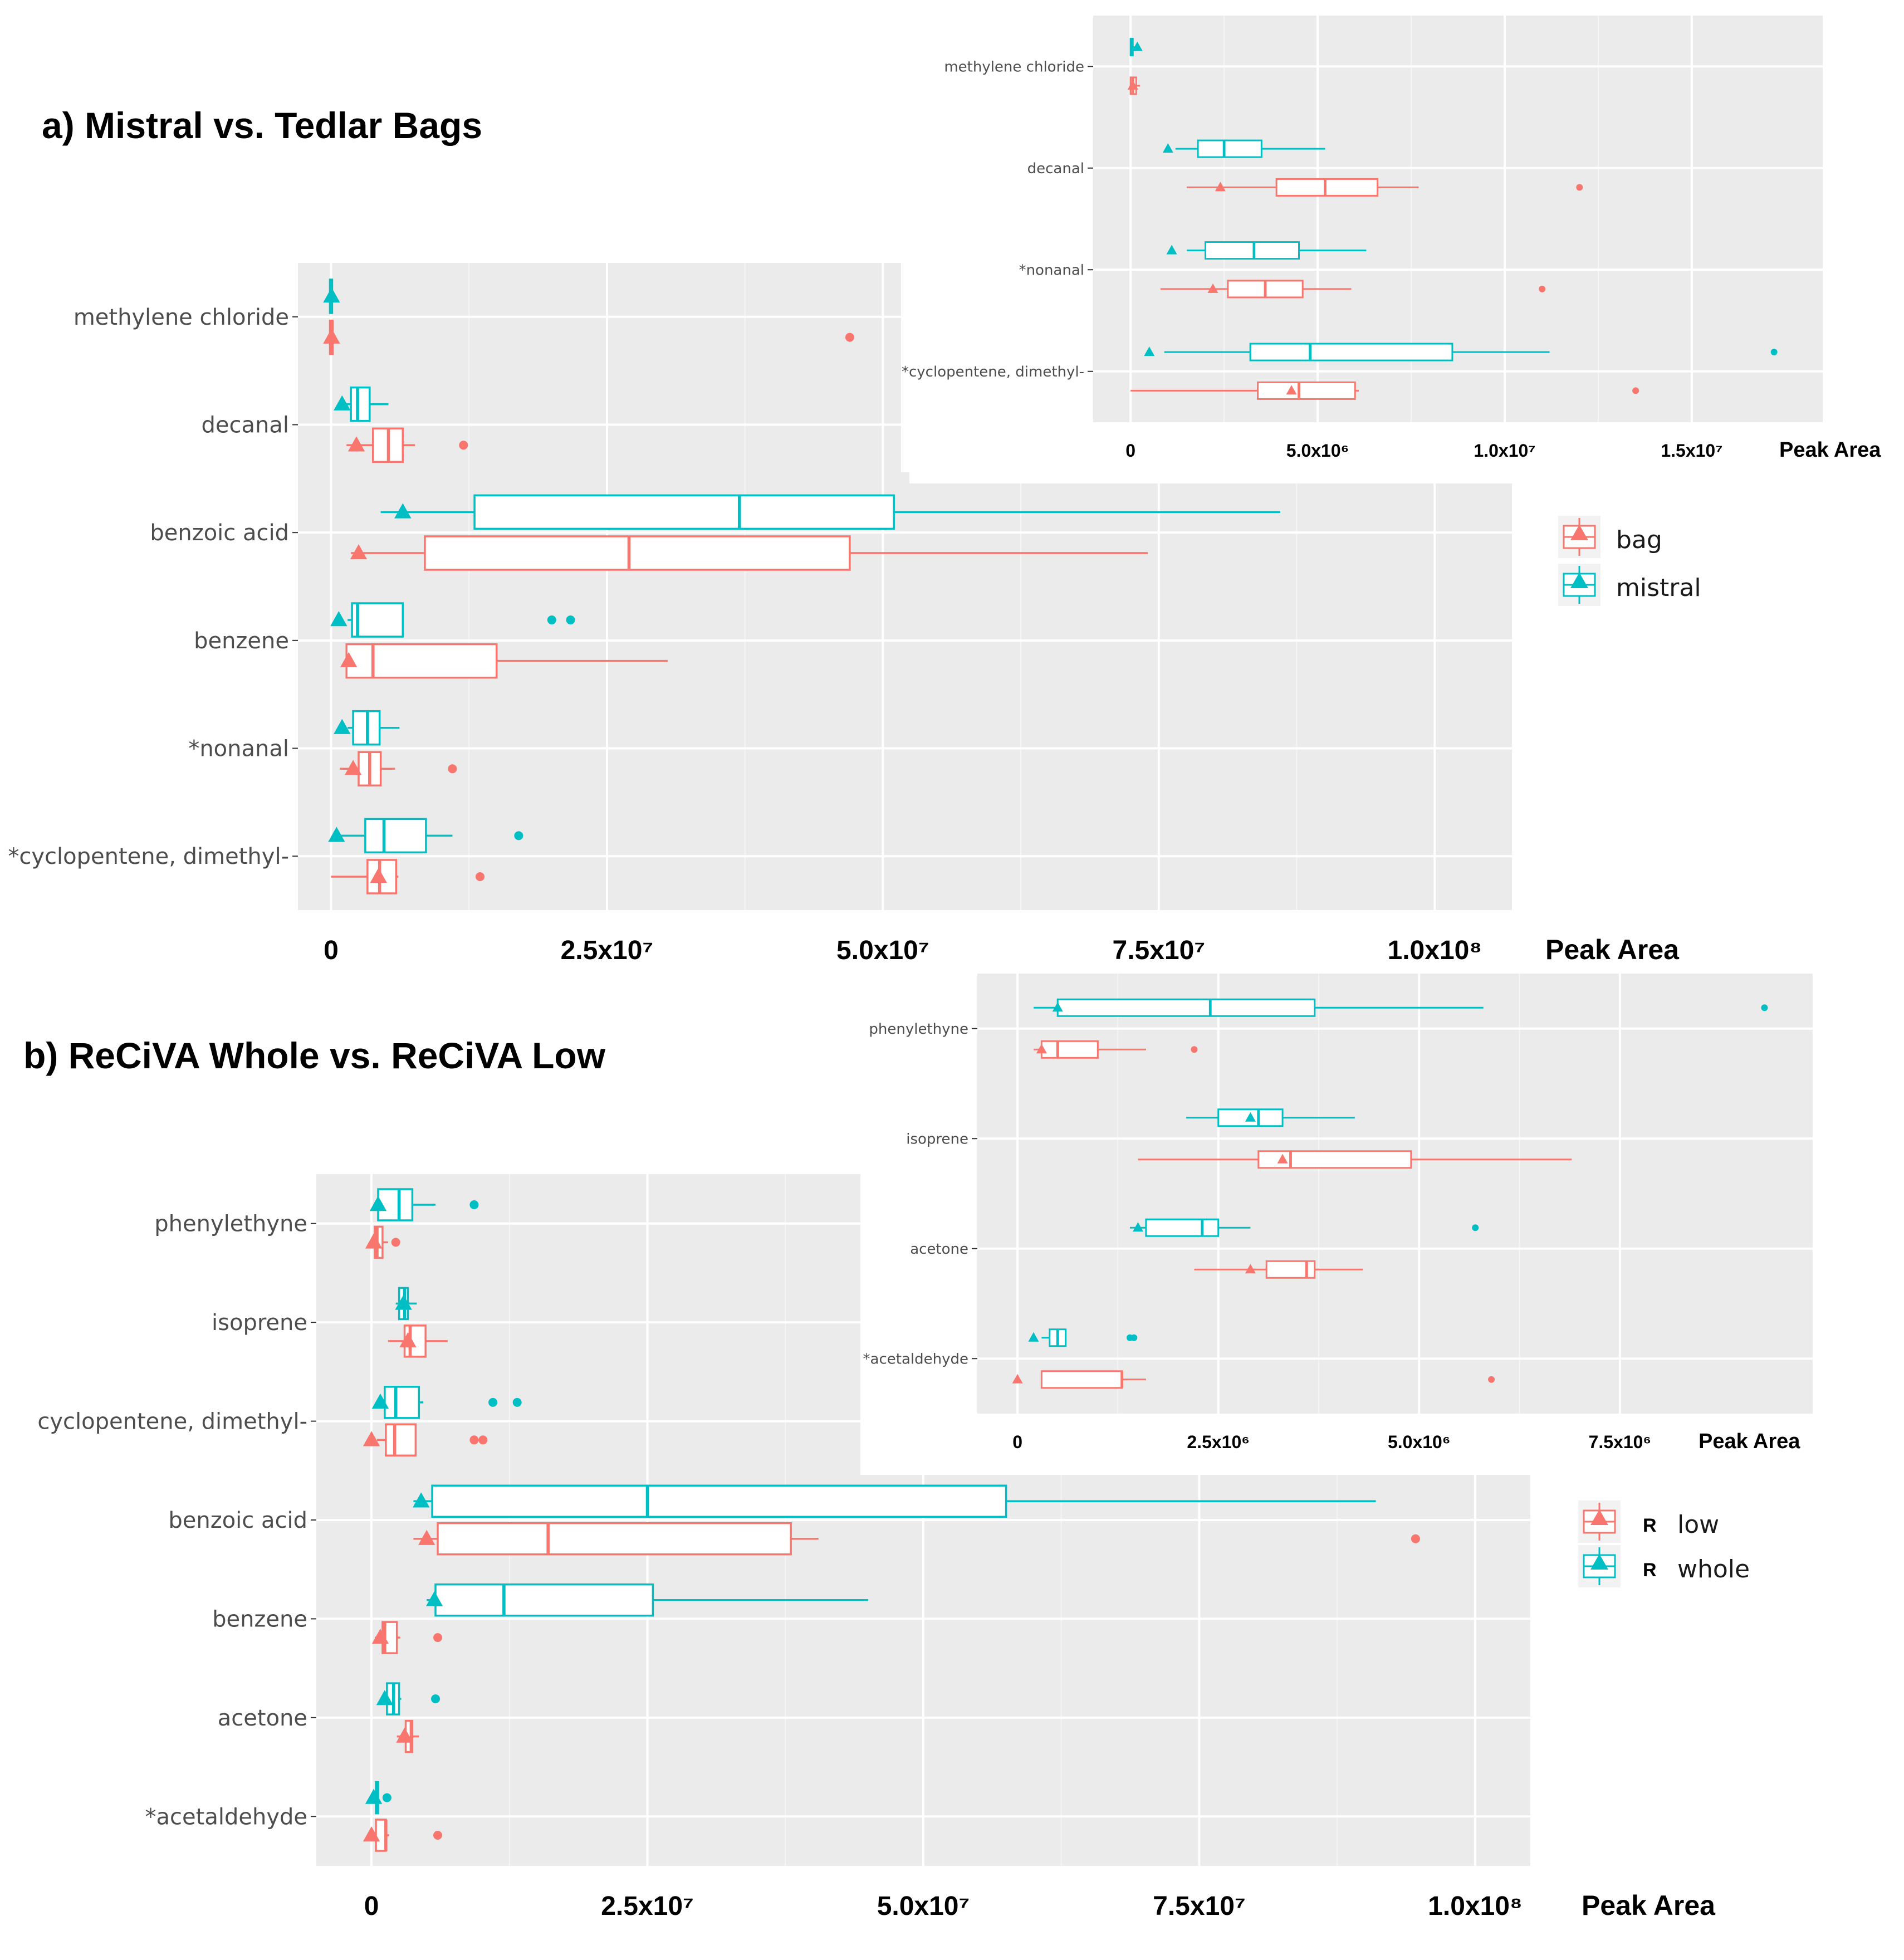 This screenshot has height=1960, width=1904. What do you see at coordinates (182, 317) in the screenshot?
I see `y-tick-label: methylene chloride` at bounding box center [182, 317].